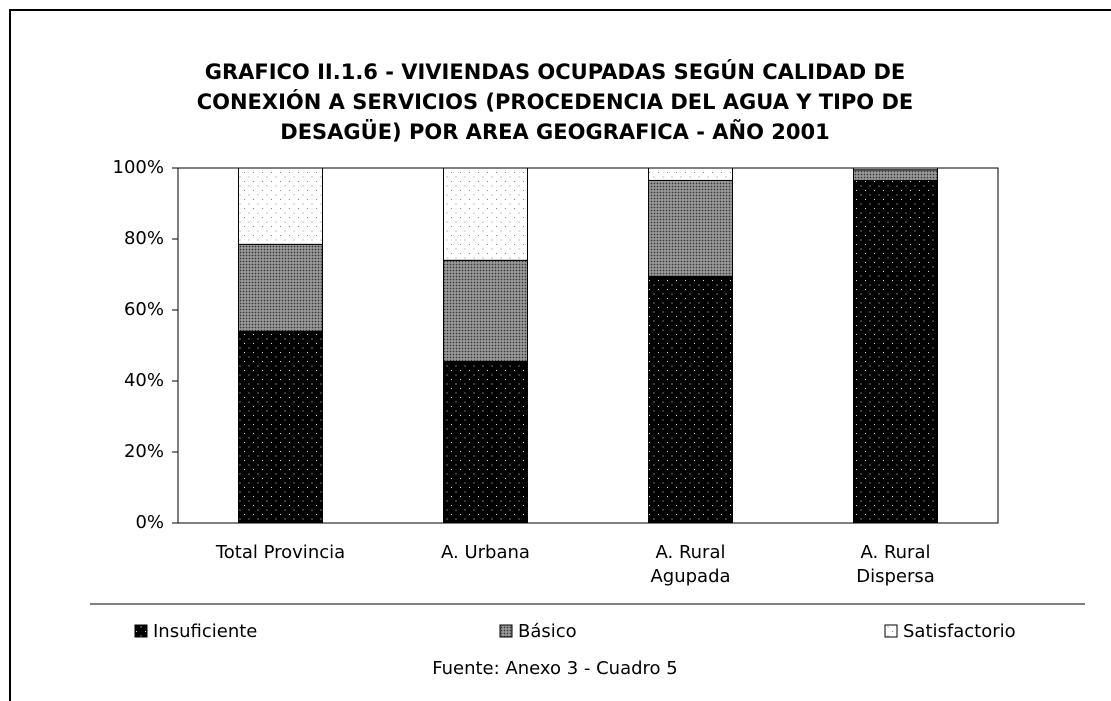  Describe the element at coordinates (144, 309) in the screenshot. I see `y-tick-label: 60%` at that location.